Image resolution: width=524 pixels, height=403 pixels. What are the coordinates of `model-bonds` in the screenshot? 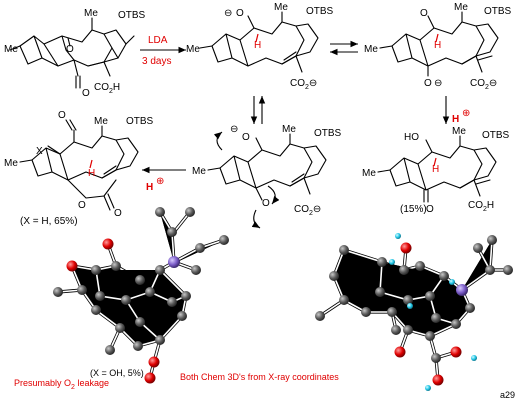 It's located at (141, 295).